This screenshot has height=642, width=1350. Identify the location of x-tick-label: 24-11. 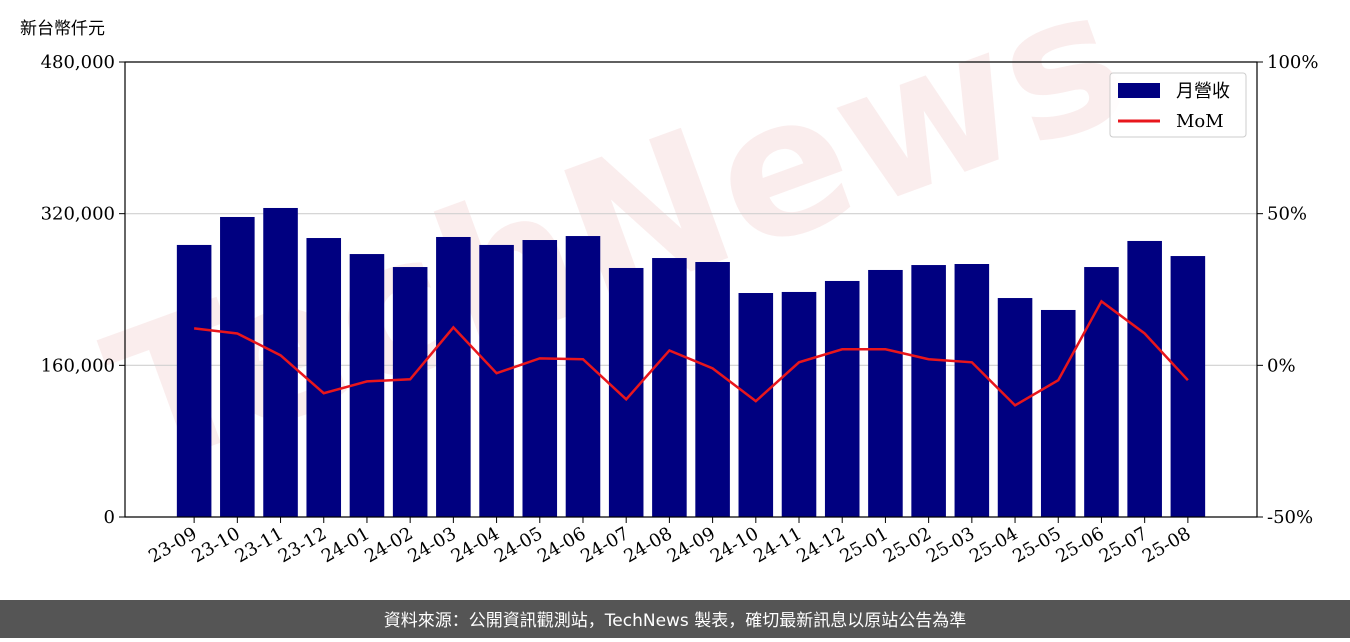
(777, 545).